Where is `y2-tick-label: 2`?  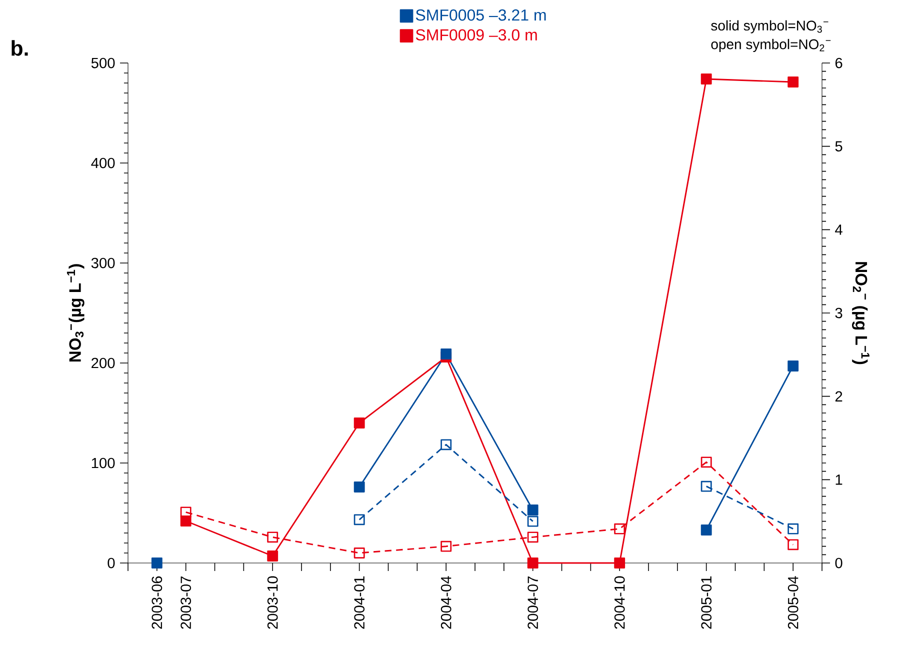 y2-tick-label: 2 is located at coordinates (838, 396).